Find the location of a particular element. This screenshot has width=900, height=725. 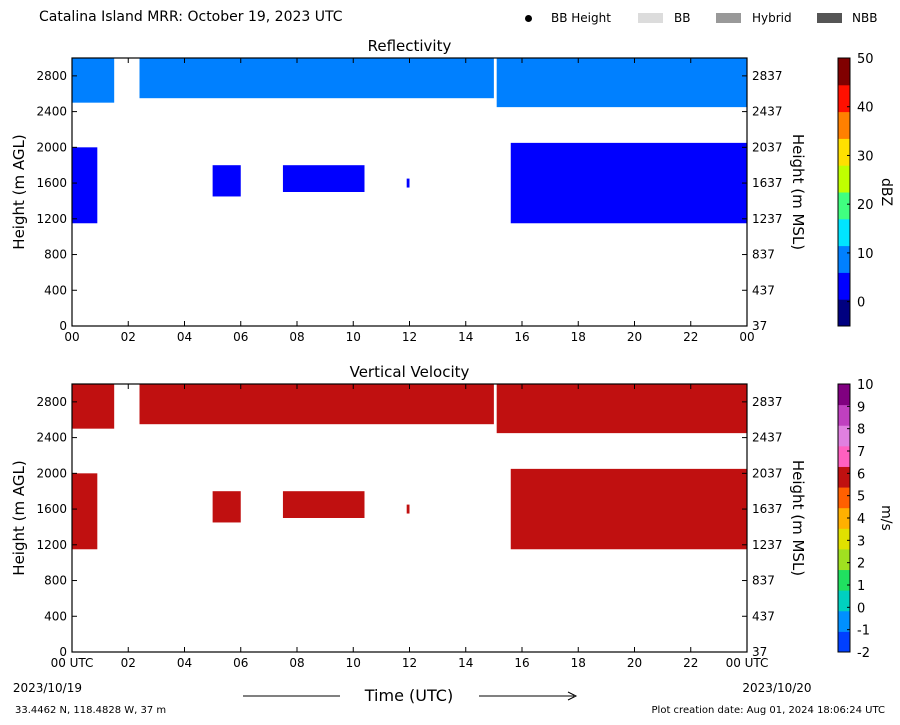

legend-bb-swatch is located at coordinates (650, 18).